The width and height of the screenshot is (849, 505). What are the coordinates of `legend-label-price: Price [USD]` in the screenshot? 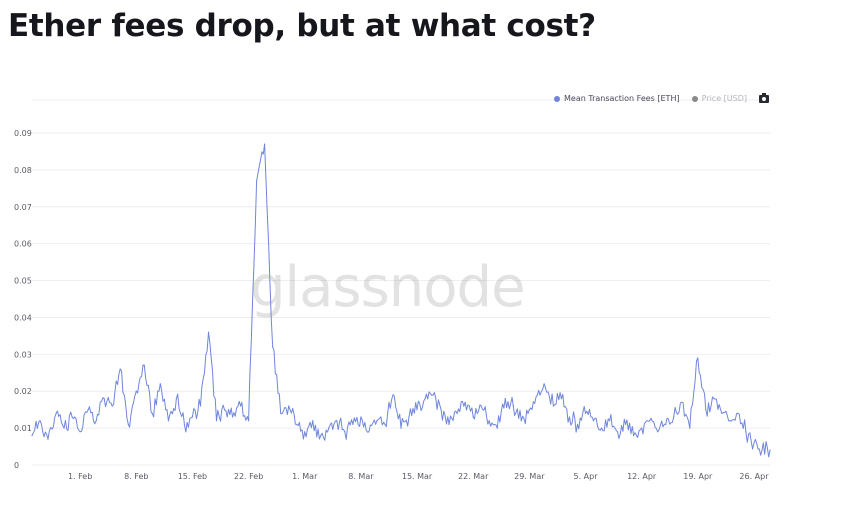 It's located at (724, 98).